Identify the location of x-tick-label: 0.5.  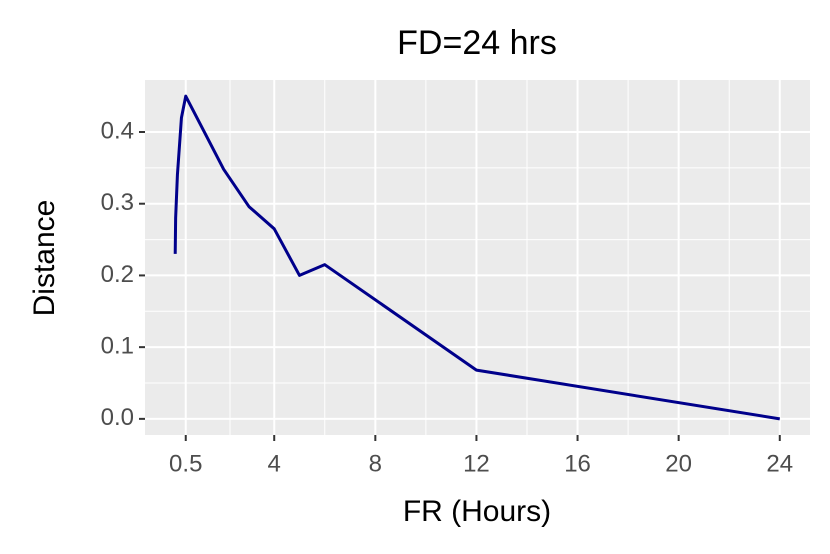
(185, 463).